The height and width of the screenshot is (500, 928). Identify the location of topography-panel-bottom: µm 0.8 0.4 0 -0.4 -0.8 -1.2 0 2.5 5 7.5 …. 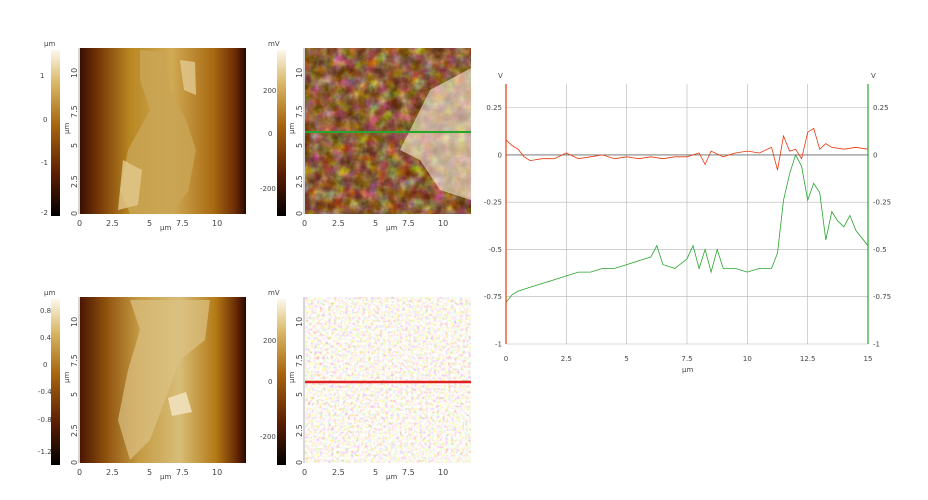
(142, 385).